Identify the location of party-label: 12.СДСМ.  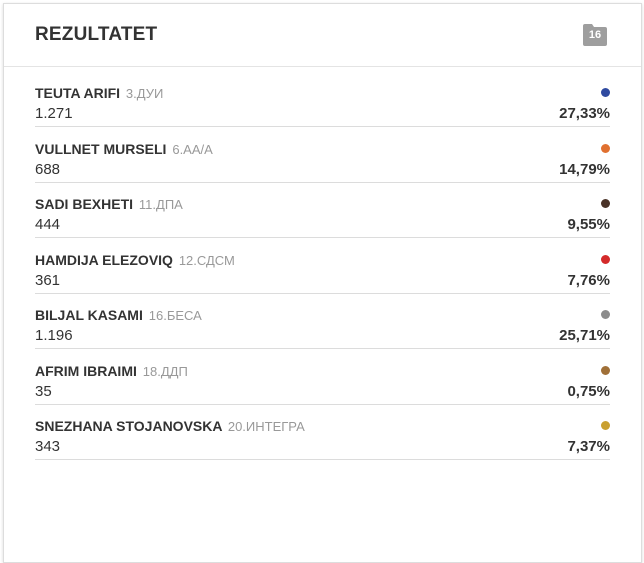
(206, 260).